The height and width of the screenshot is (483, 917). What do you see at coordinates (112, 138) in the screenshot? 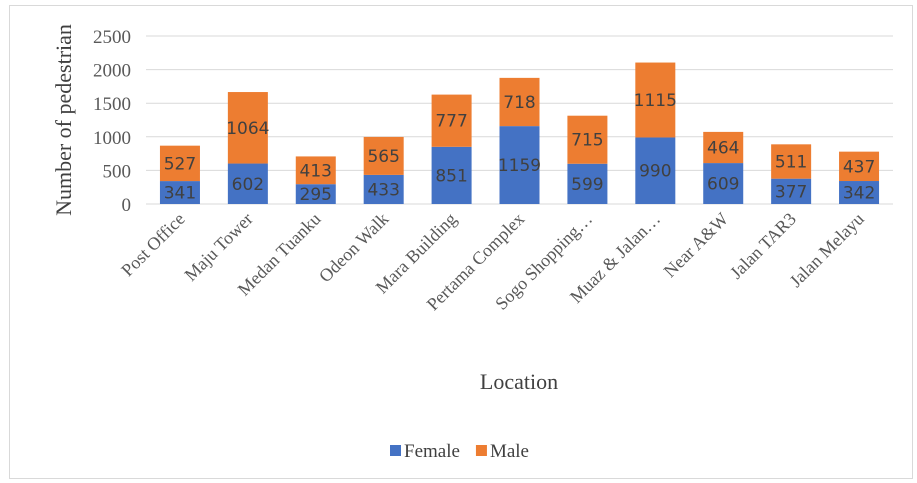
I see `y-tick-label: 1000` at bounding box center [112, 138].